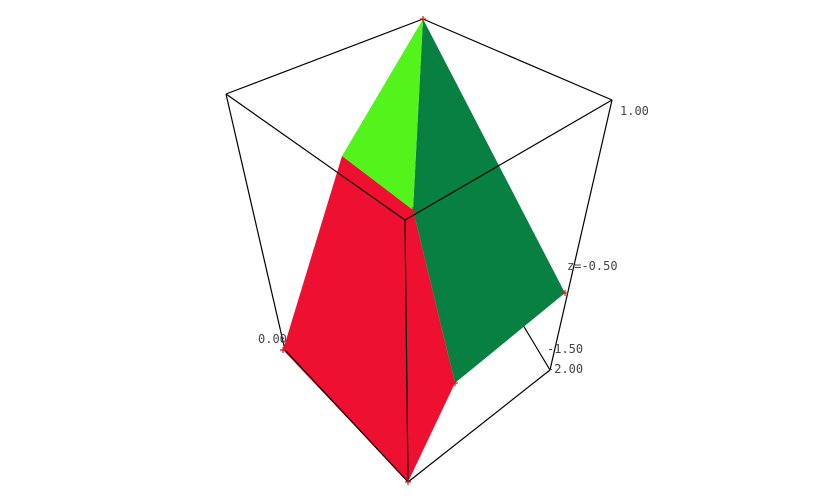 The image size is (832, 500). Describe the element at coordinates (346, 416) in the screenshot. I see `box-edge-bottom-left` at that location.